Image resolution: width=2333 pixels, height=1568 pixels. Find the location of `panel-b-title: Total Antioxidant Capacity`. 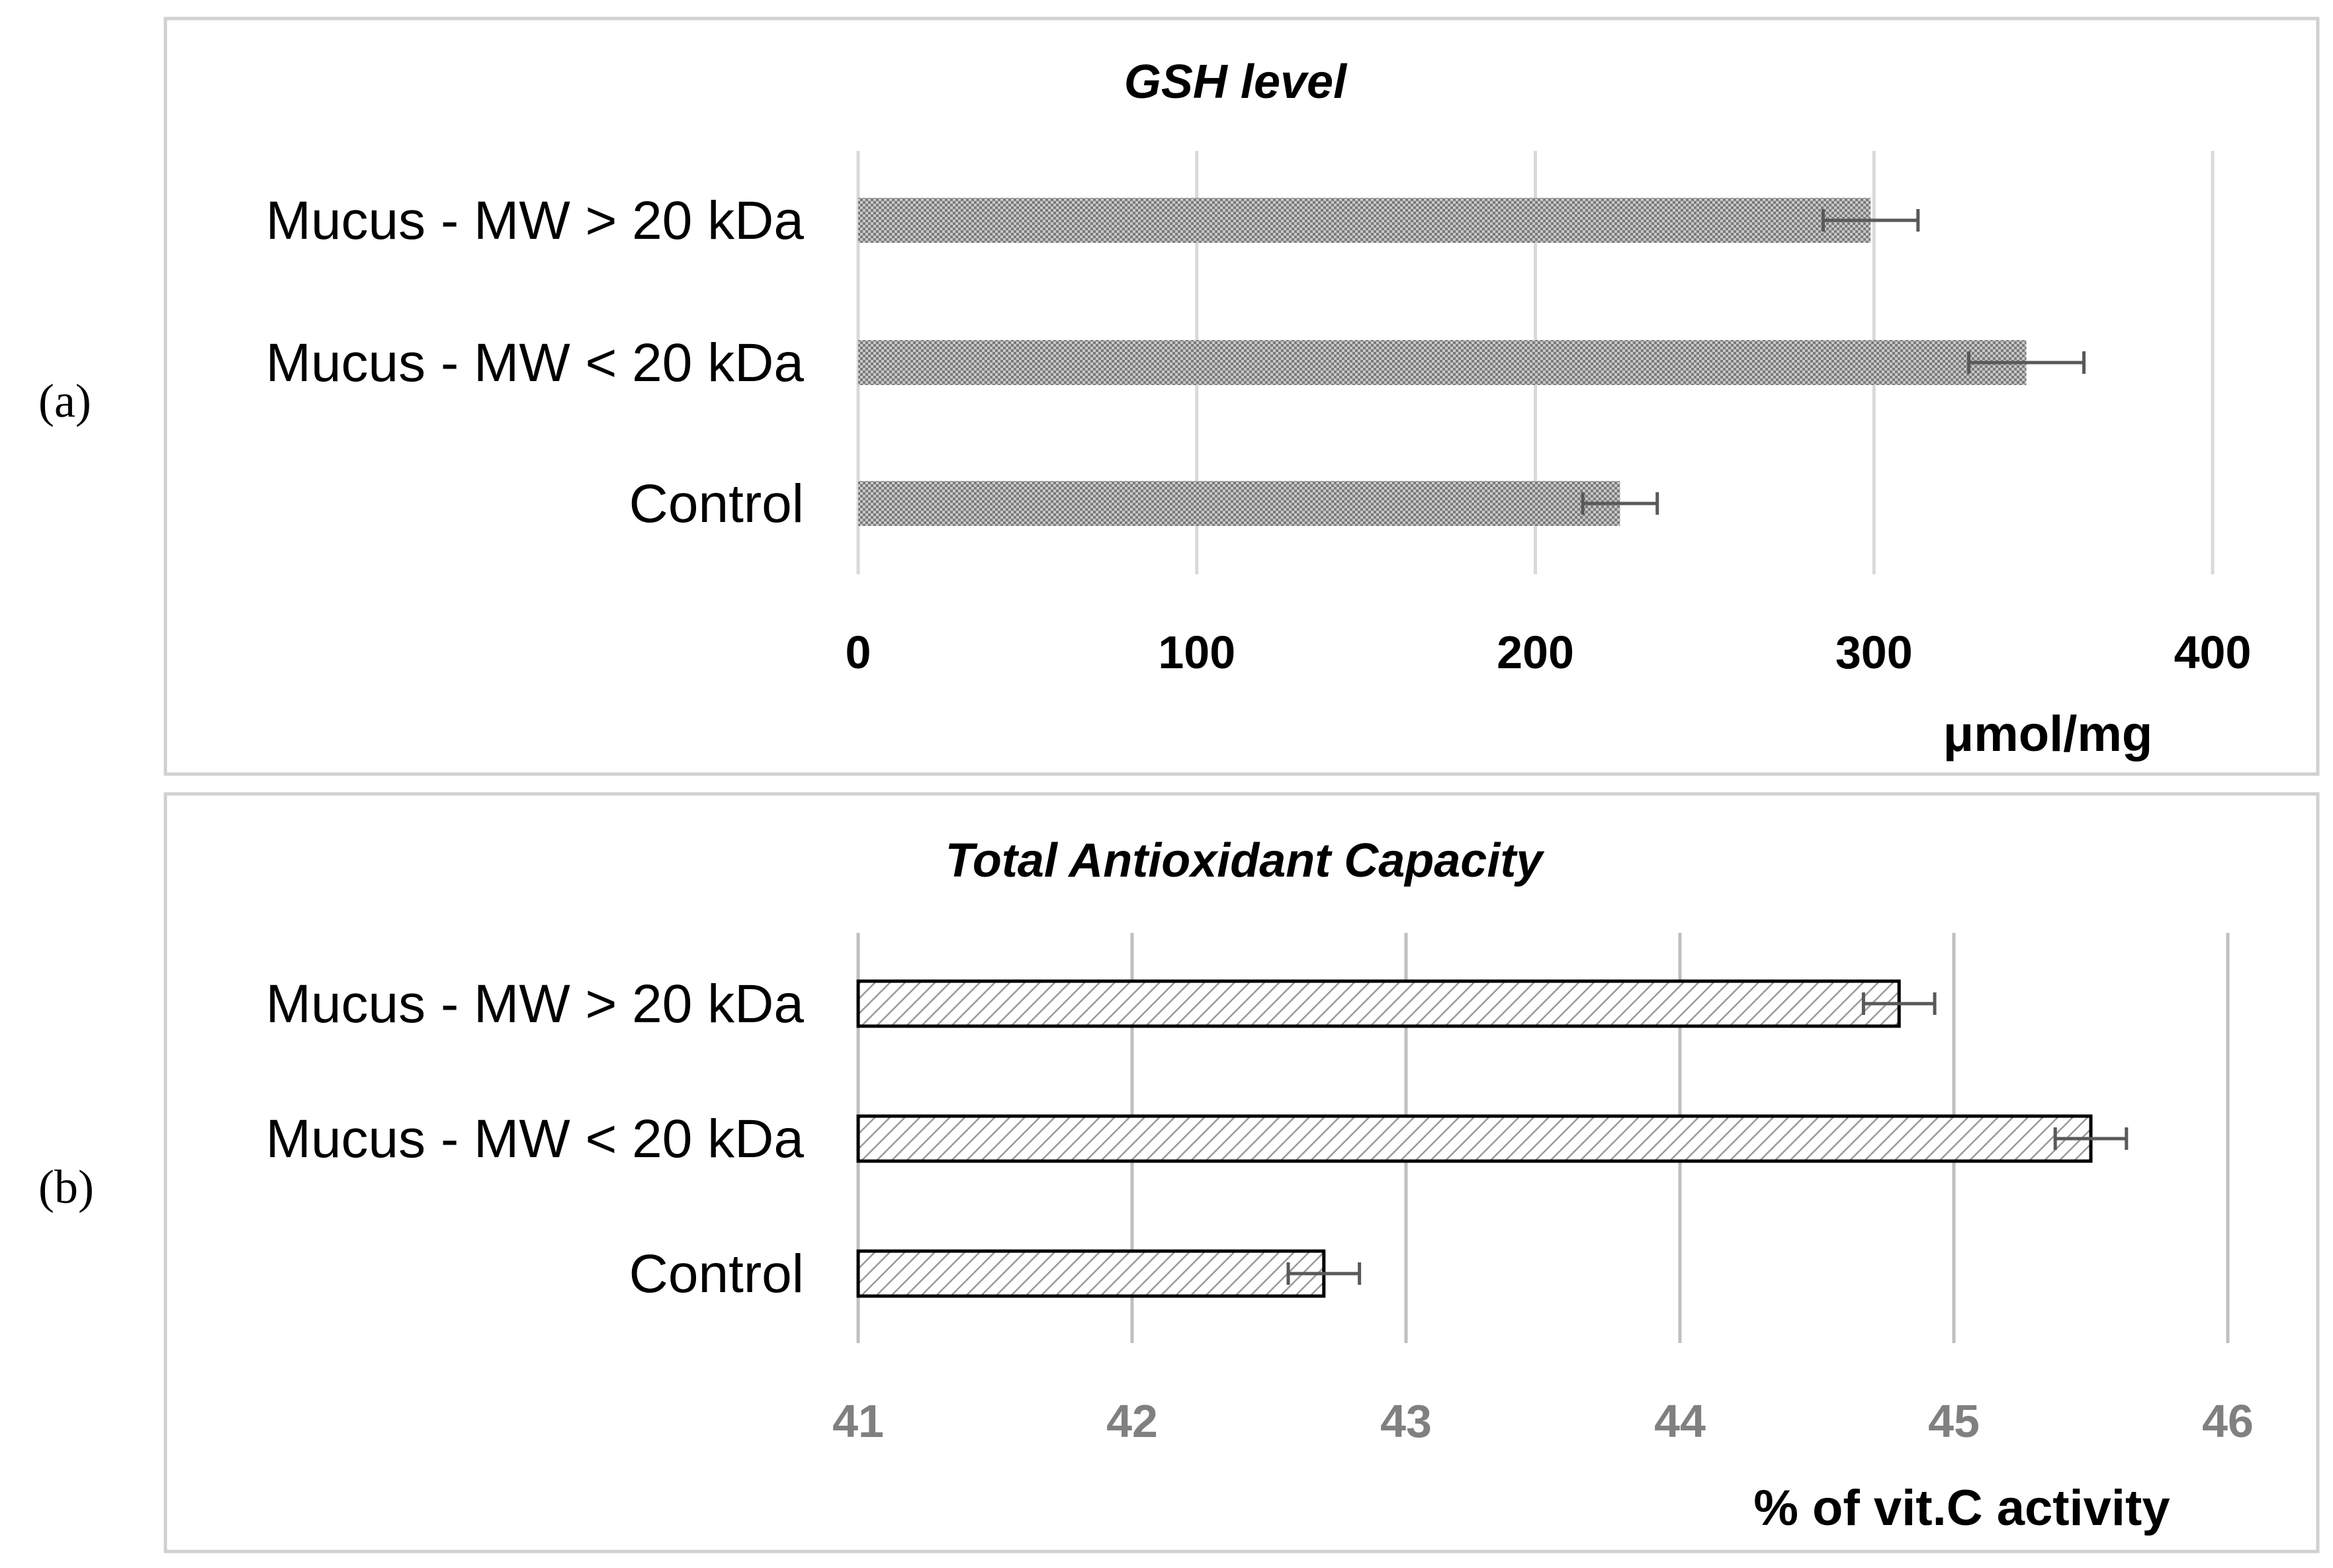

panel-b-title: Total Antioxidant Capacity is located at coordinates (1246, 861).